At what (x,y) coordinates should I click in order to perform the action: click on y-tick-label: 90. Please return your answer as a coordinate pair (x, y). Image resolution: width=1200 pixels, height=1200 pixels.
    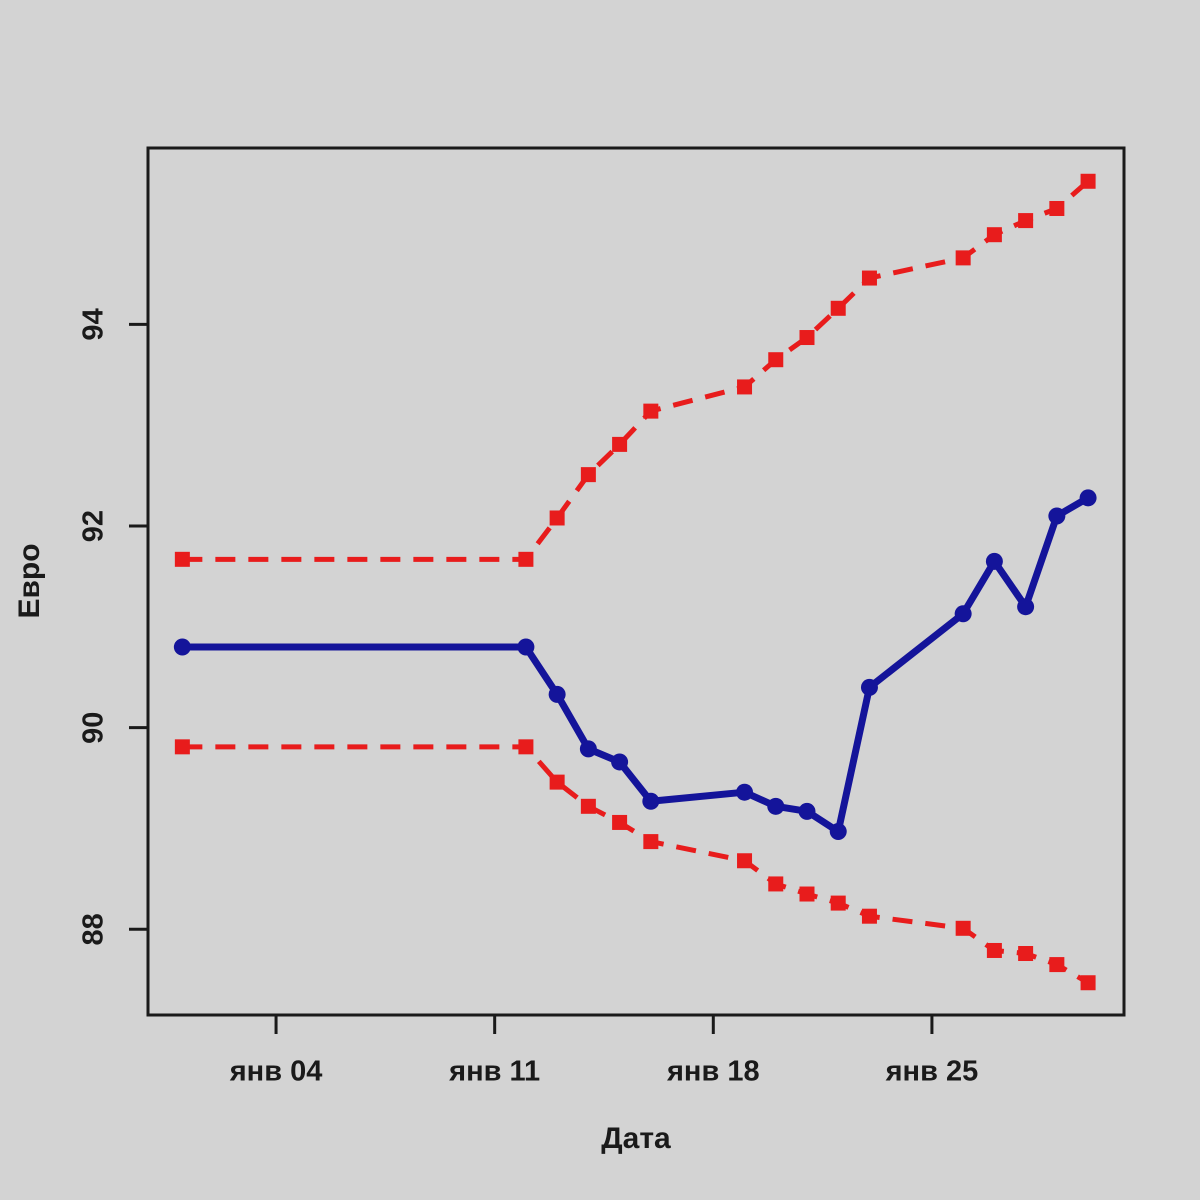
    Looking at the image, I should click on (94, 728).